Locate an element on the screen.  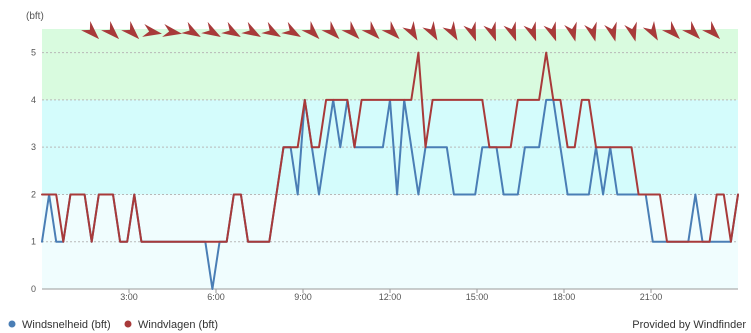
legend-marker-windvlagen is located at coordinates (128, 324).